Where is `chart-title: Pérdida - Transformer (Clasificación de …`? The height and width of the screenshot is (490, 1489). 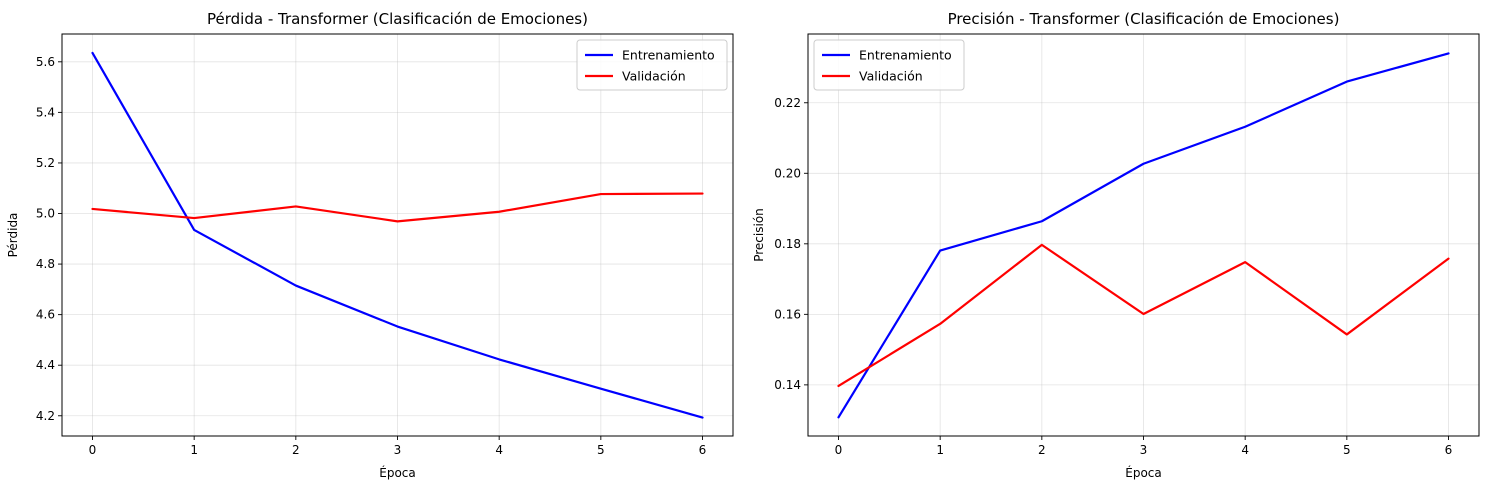
chart-title: Pérdida - Transformer (Clasificación de … is located at coordinates (397, 19).